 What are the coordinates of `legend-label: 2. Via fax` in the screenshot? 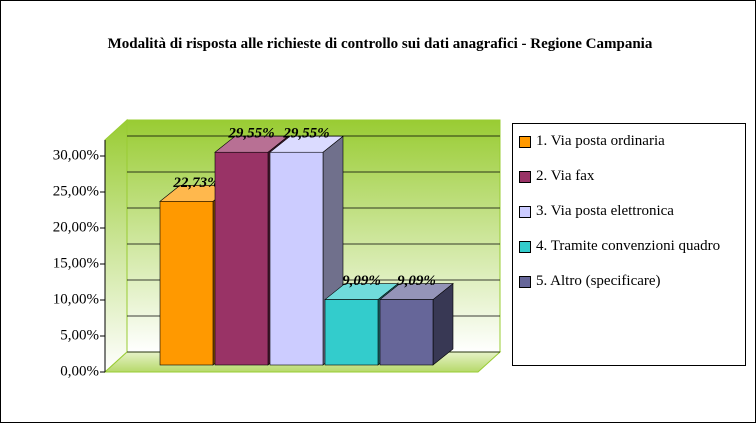 It's located at (565, 176).